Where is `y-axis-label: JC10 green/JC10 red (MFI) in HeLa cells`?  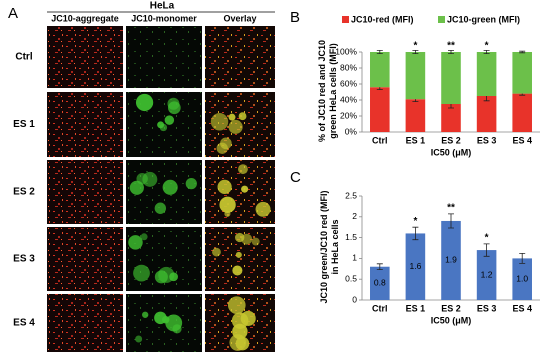
y-axis-label: JC10 green/JC10 red (MFI) in HeLa cells is located at coordinates (329, 247).